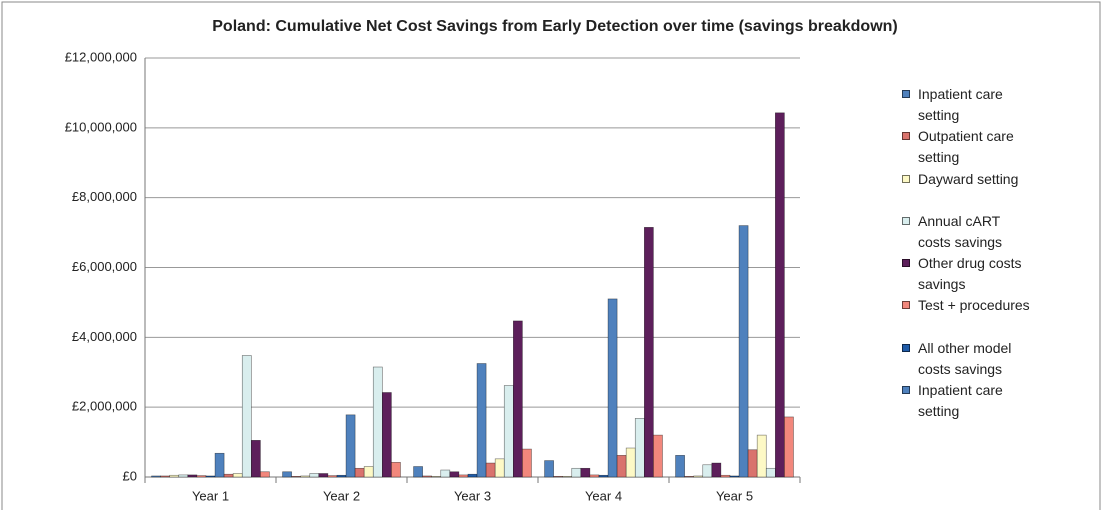  I want to click on y-tick-label: £12,000,000, so click(101, 56).